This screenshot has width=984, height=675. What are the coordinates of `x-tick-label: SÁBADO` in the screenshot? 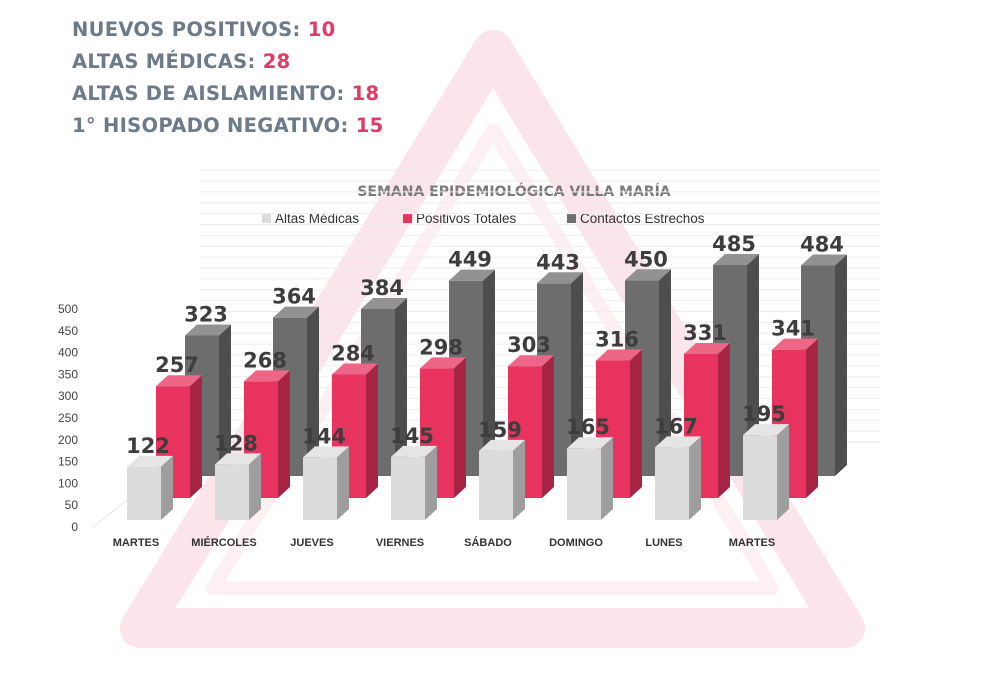 It's located at (488, 542).